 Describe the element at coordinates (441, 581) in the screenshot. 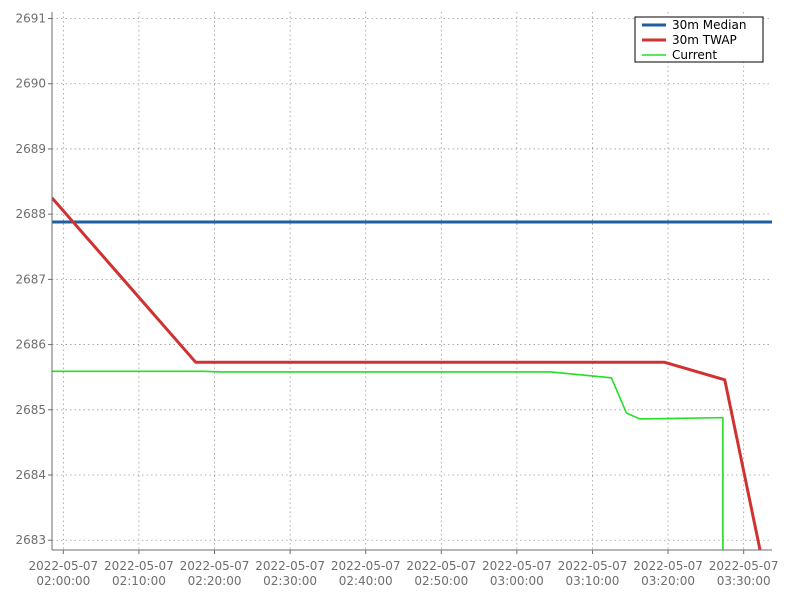

I see `x-tick-label-time: 02:50:00` at that location.